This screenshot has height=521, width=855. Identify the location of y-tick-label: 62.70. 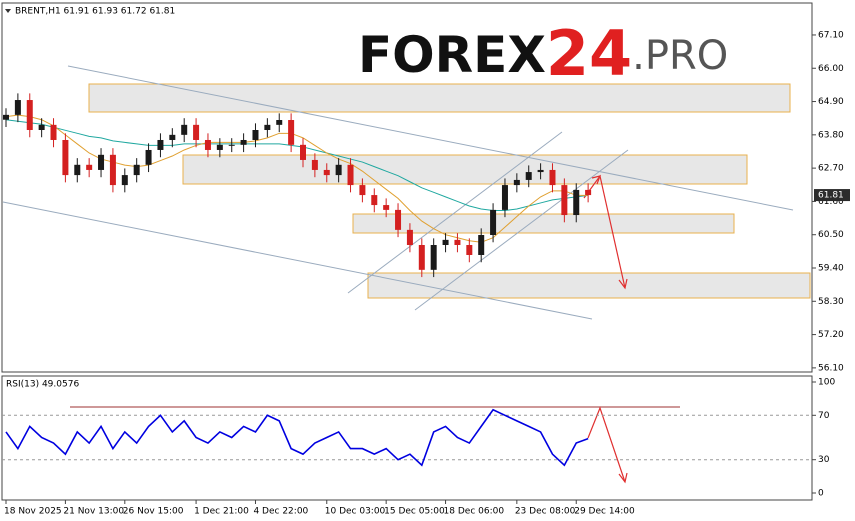
(831, 169).